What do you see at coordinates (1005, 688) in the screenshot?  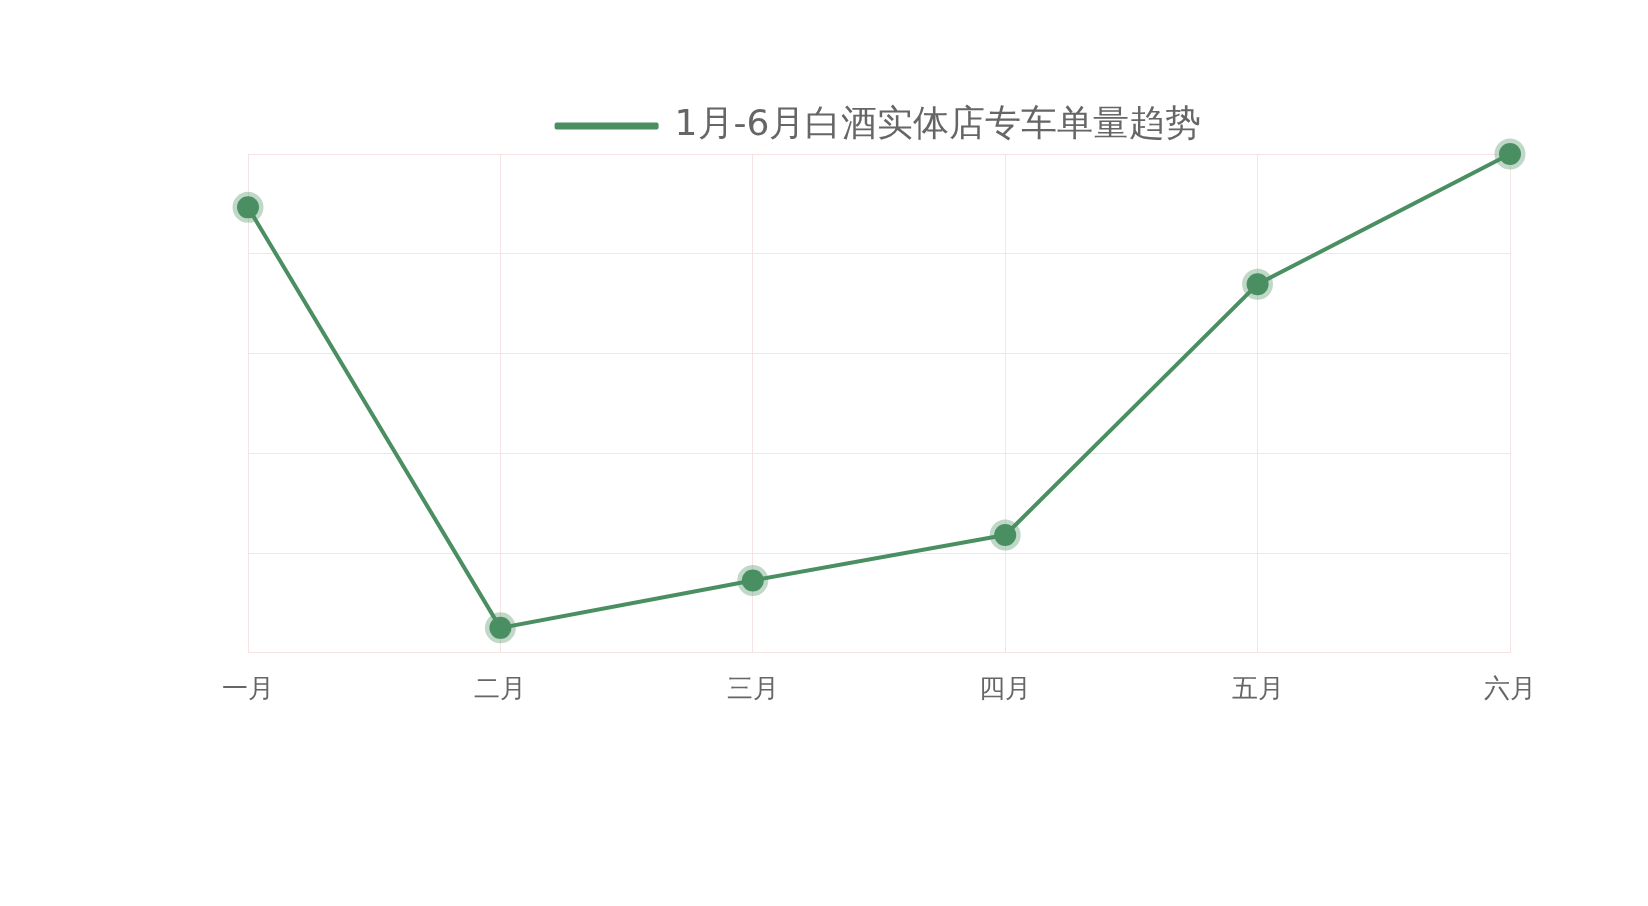 I see `x-tick-label: 四月` at bounding box center [1005, 688].